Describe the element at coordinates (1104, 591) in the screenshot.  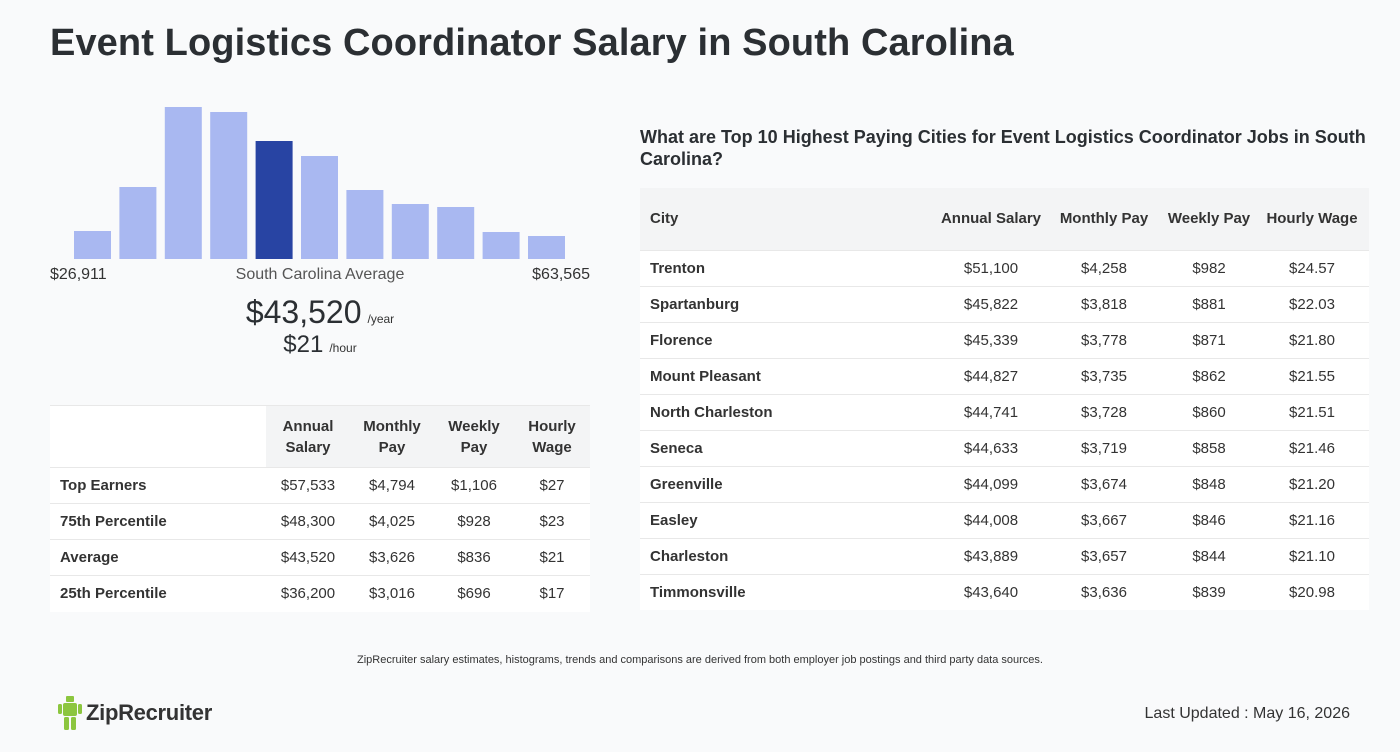
I see `monthly-cell: $3,636` at that location.